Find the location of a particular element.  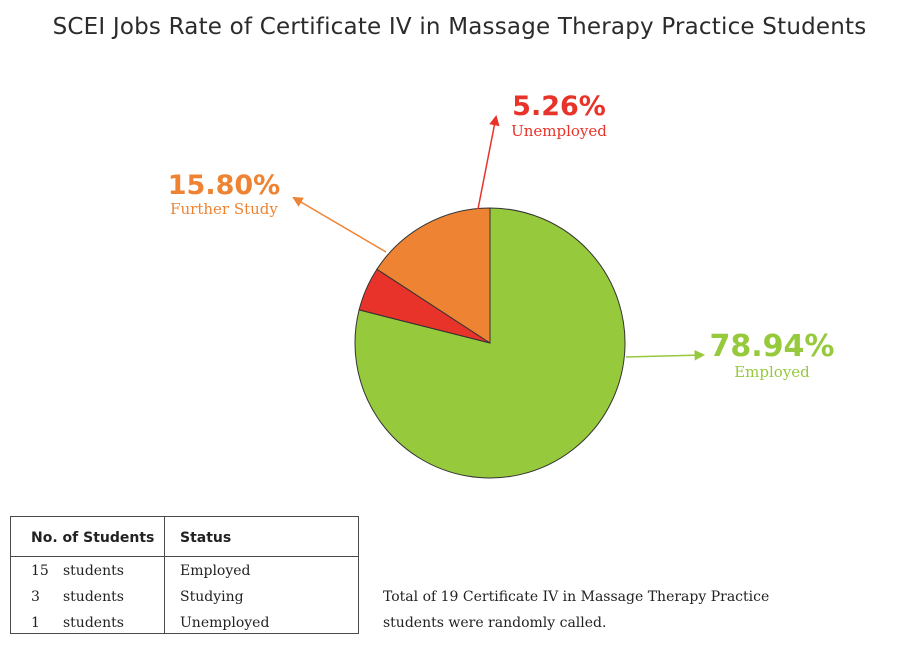

column-divider is located at coordinates (164, 575).